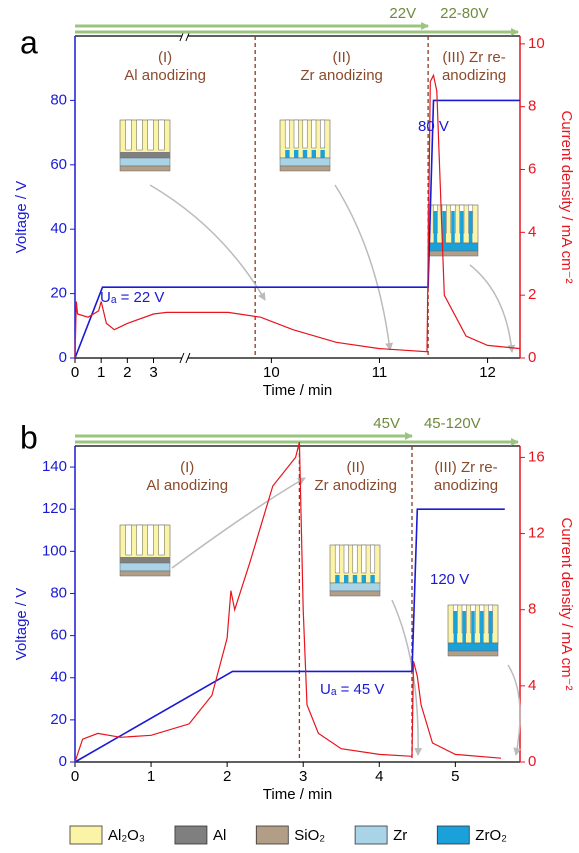 This screenshot has width=579, height=853. Describe the element at coordinates (474, 75) in the screenshot. I see `phase-label: anodizing` at that location.